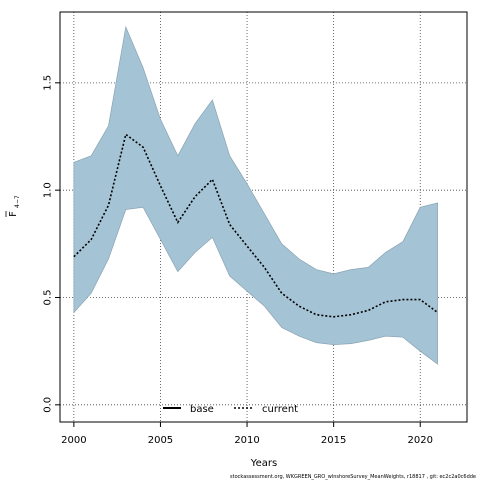 This screenshot has width=480, height=480. What do you see at coordinates (48, 190) in the screenshot?
I see `y-tick-label: 1.0` at bounding box center [48, 190].